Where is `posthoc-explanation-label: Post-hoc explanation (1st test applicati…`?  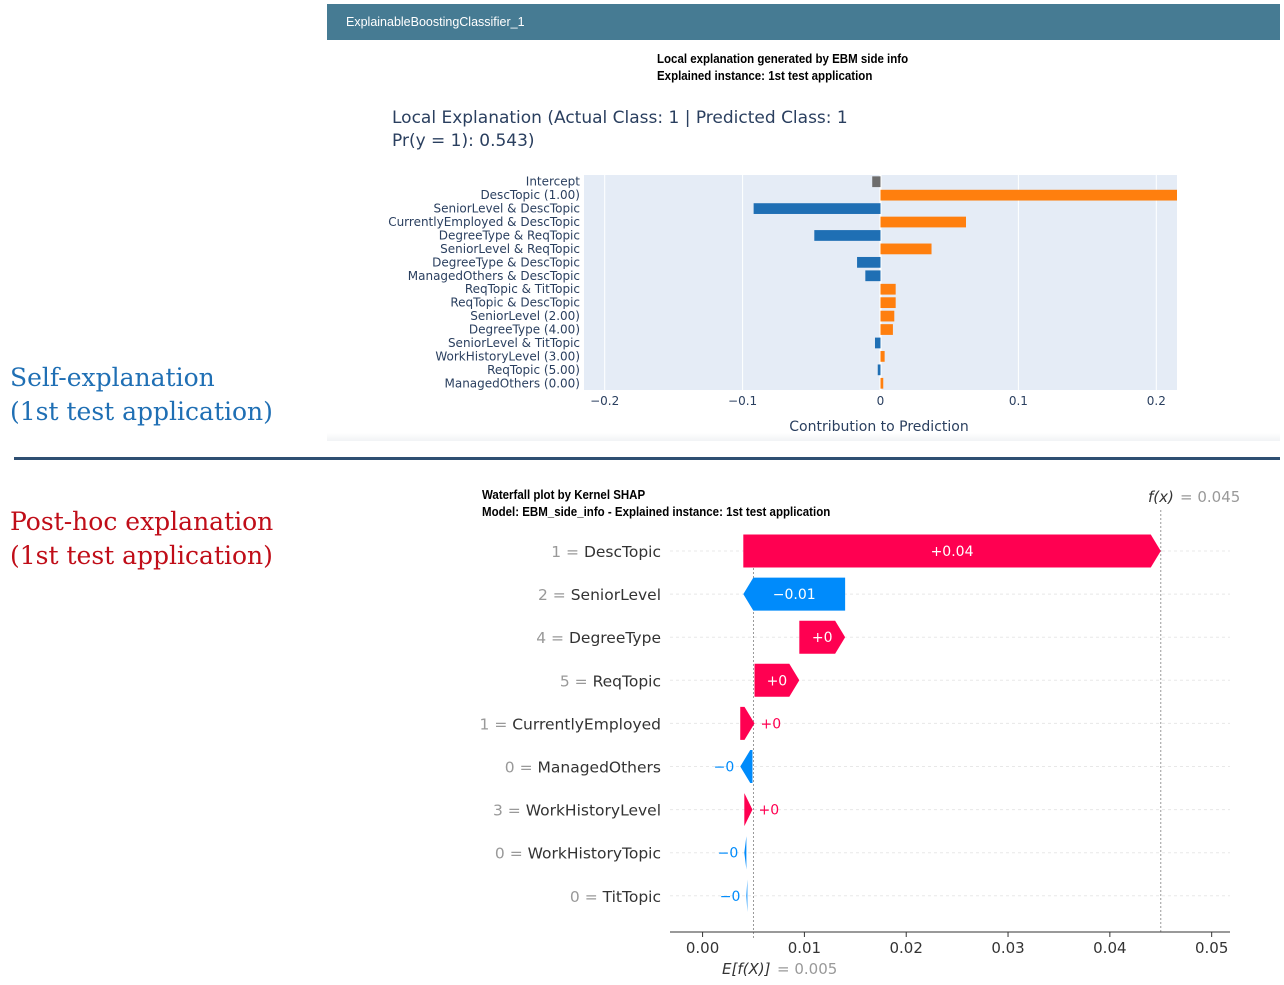
posthoc-explanation-label: Post-hoc explanation (1st test applicati… is located at coordinates (141, 539).